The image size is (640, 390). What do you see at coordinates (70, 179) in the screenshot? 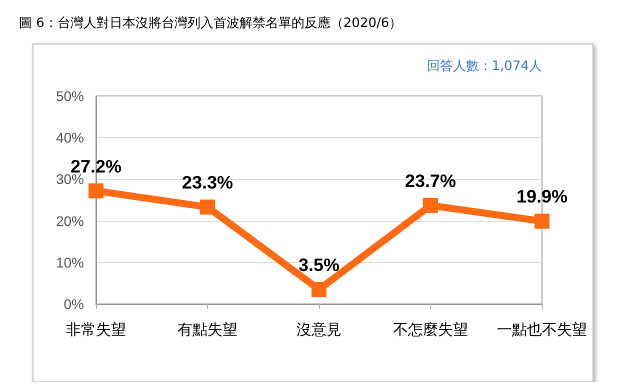
I see `y-tick-label: 30%` at bounding box center [70, 179].